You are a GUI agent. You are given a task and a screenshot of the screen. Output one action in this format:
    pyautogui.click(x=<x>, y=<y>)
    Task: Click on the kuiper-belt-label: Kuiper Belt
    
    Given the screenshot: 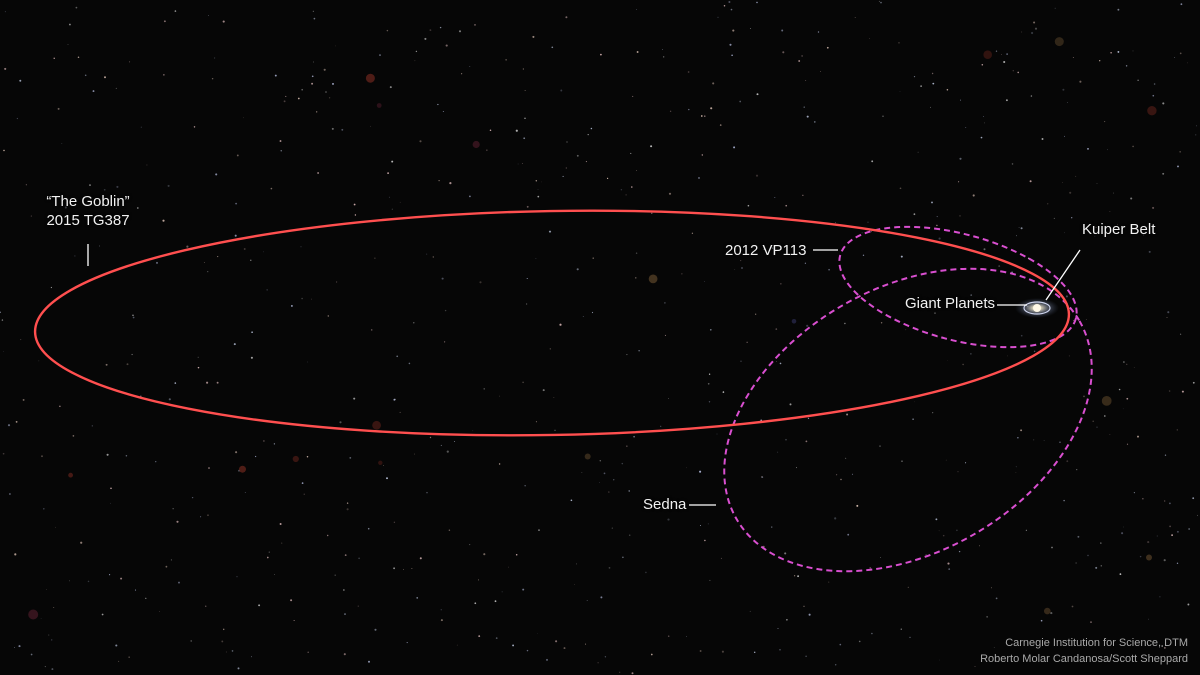 What is the action you would take?
    pyautogui.click(x=1119, y=229)
    